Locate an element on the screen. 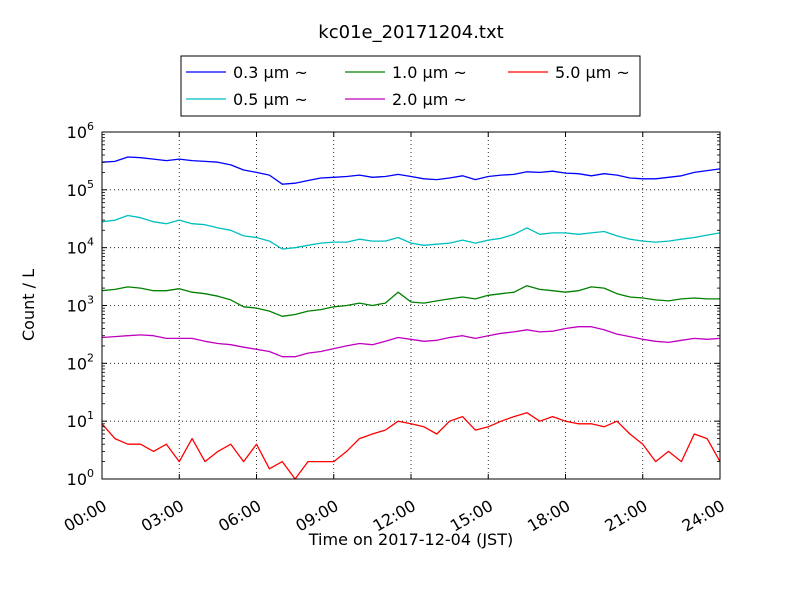 The width and height of the screenshot is (800, 600). y-tick-label: 10⁰ is located at coordinates (80, 478).